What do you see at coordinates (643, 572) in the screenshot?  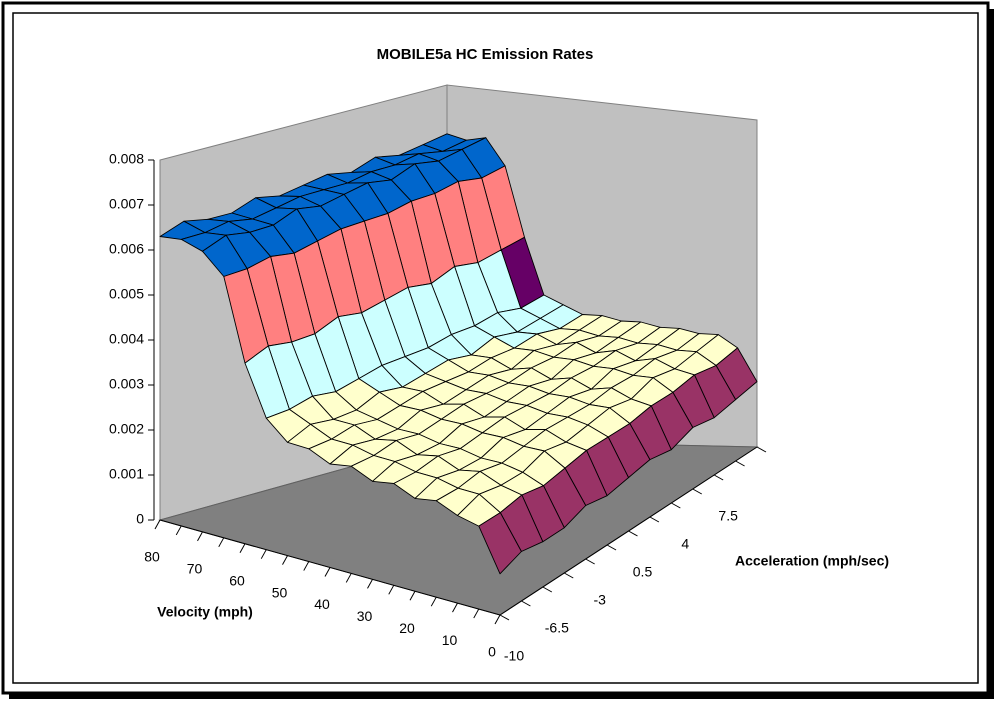 I see `y-tick-label: 0.5` at bounding box center [643, 572].